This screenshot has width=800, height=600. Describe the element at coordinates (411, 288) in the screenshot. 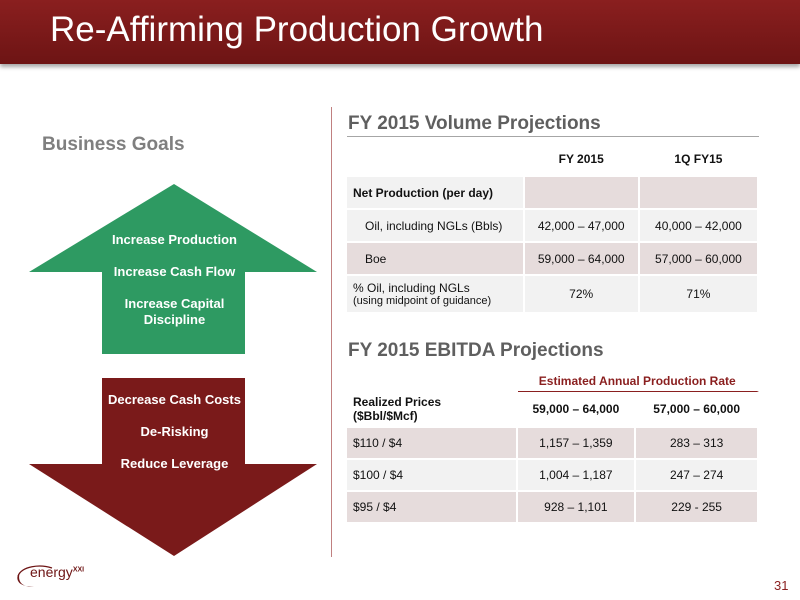

I see `pct-oil-label: % Oil, including NGLs` at that location.